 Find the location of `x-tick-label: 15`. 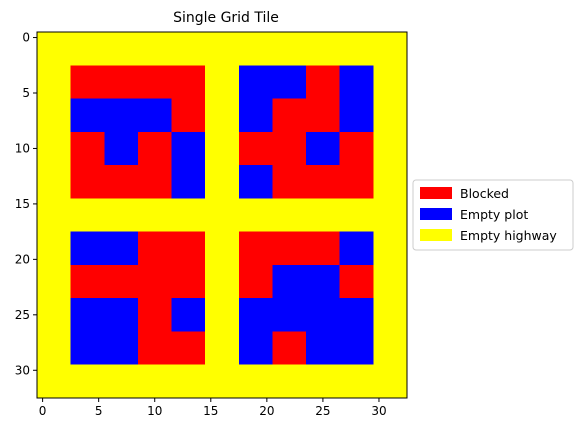

x-tick-label: 15 is located at coordinates (210, 411).